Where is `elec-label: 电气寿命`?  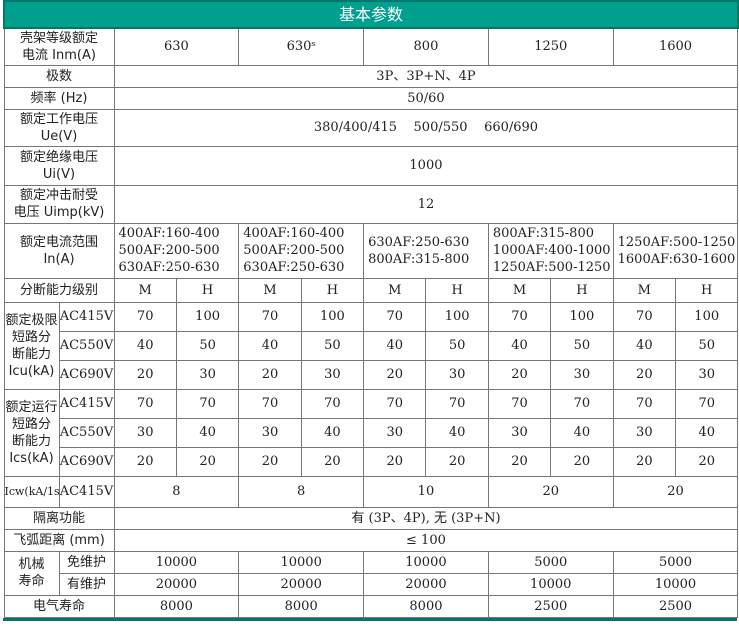
elec-label: 电气寿命 is located at coordinates (59, 606).